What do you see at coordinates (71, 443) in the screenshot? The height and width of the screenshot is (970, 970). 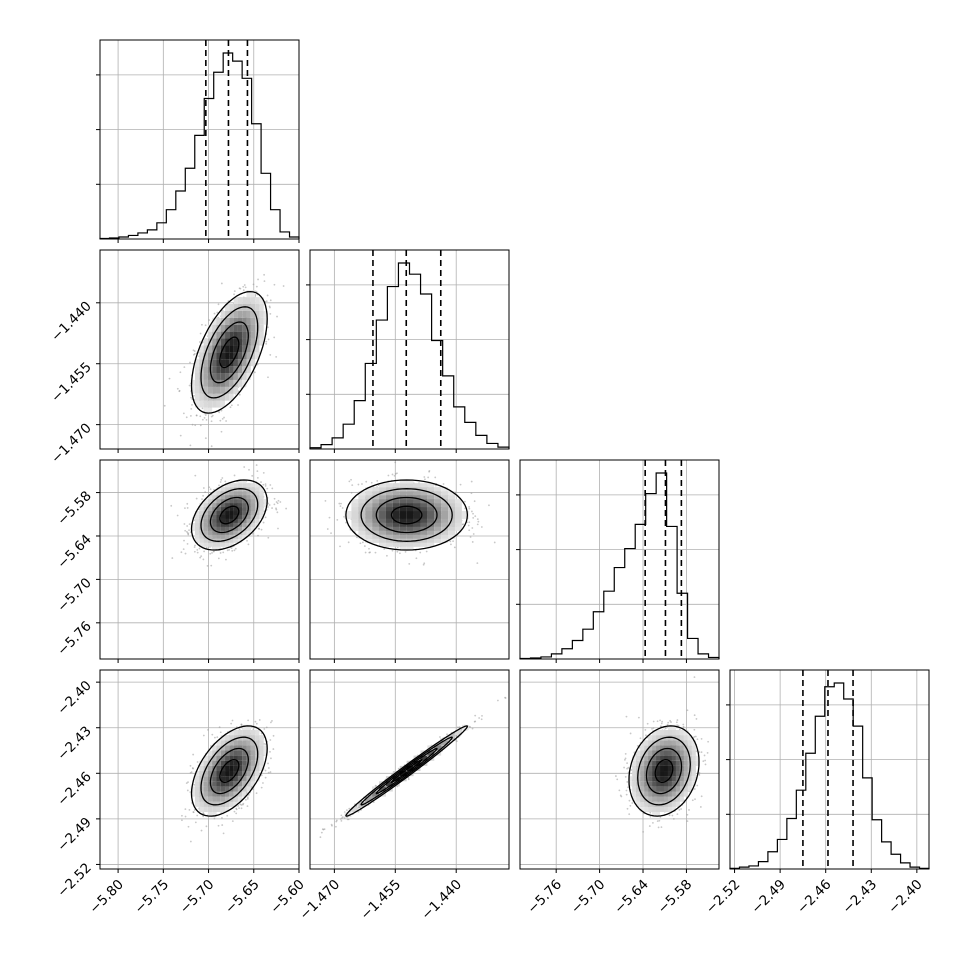 I see `y-tick-label: −1.470` at bounding box center [71, 443].